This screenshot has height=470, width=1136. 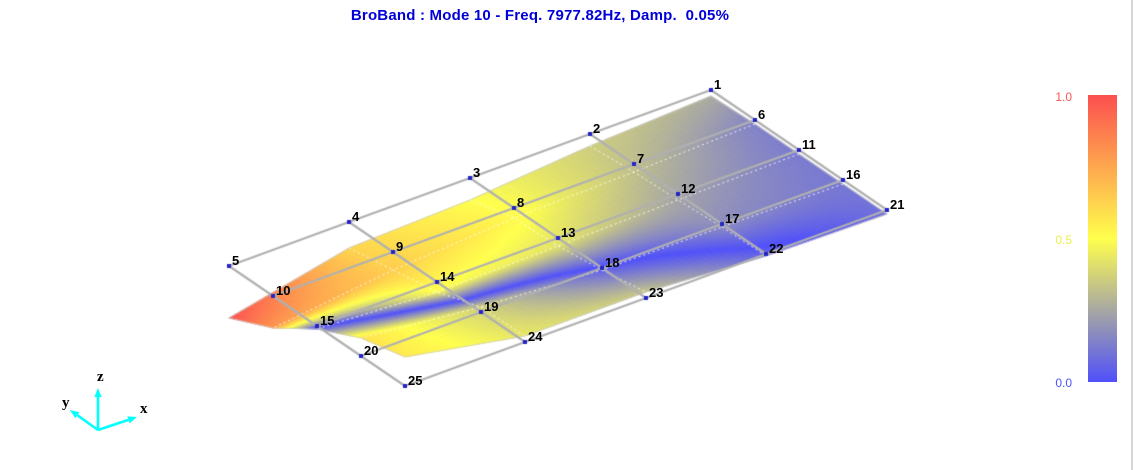 I want to click on colorbar-tick-max: 1.0, so click(x=1063, y=97).